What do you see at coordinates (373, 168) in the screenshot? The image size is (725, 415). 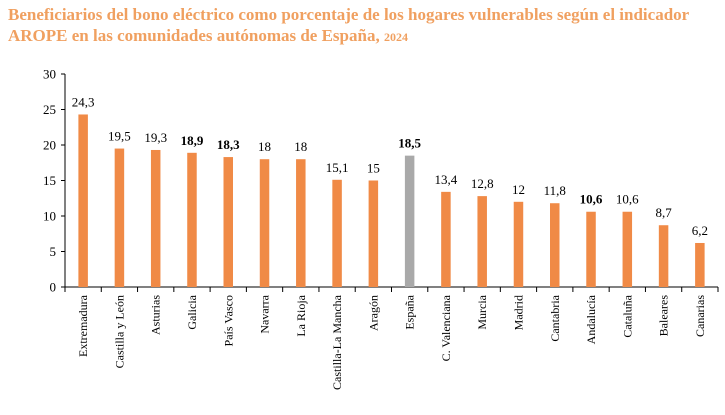 I see `value-label: 15` at bounding box center [373, 168].